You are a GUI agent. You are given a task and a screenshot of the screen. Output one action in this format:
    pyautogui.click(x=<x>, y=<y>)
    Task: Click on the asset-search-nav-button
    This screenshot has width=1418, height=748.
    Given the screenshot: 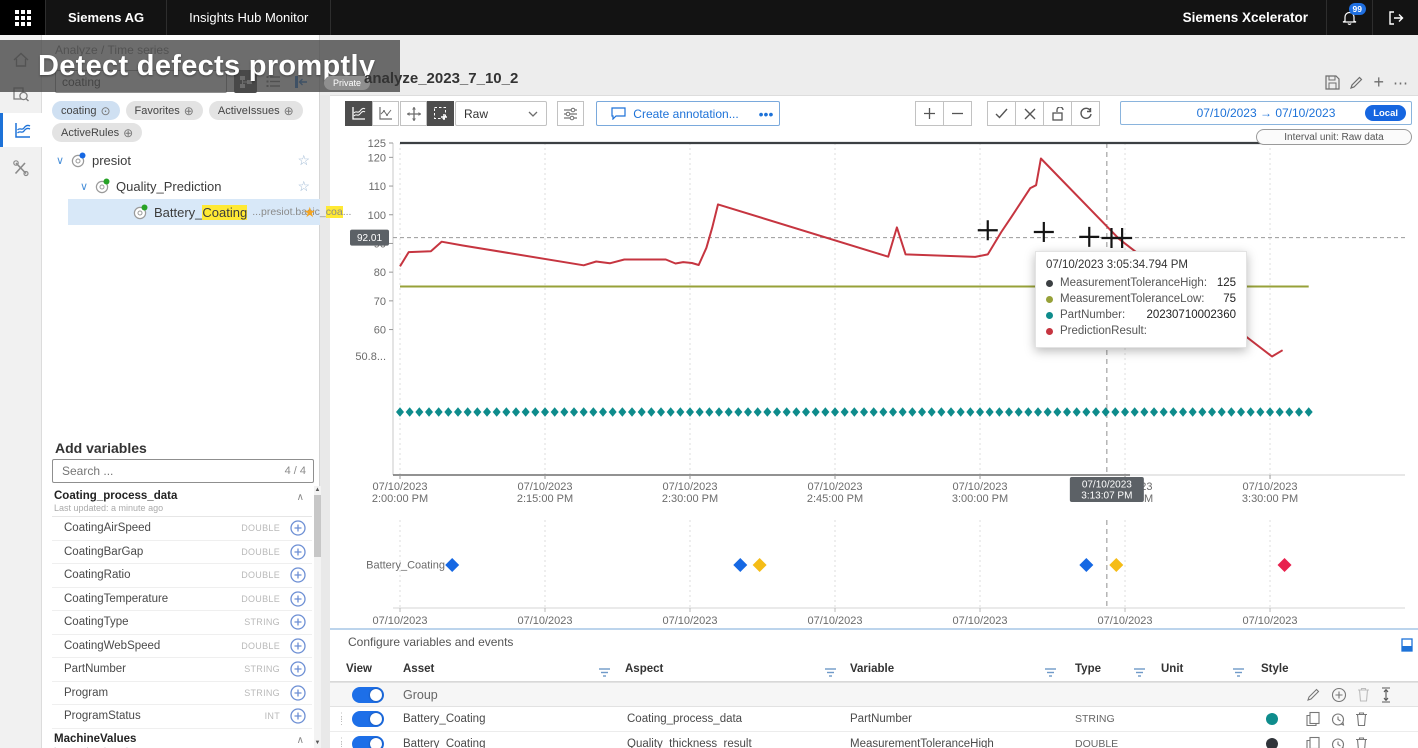 What is the action you would take?
    pyautogui.click(x=21, y=94)
    